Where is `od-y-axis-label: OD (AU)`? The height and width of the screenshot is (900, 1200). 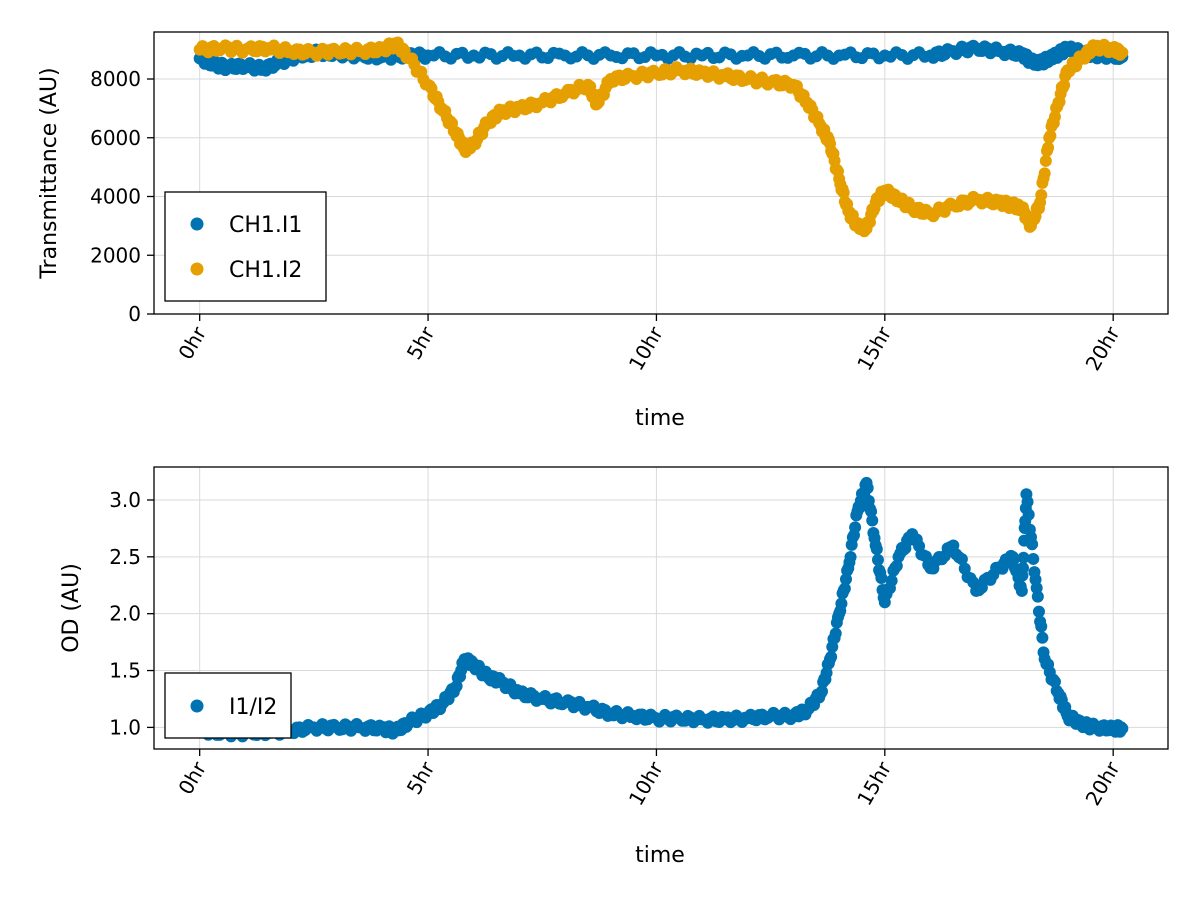
od-y-axis-label: OD (AU) is located at coordinates (71, 608).